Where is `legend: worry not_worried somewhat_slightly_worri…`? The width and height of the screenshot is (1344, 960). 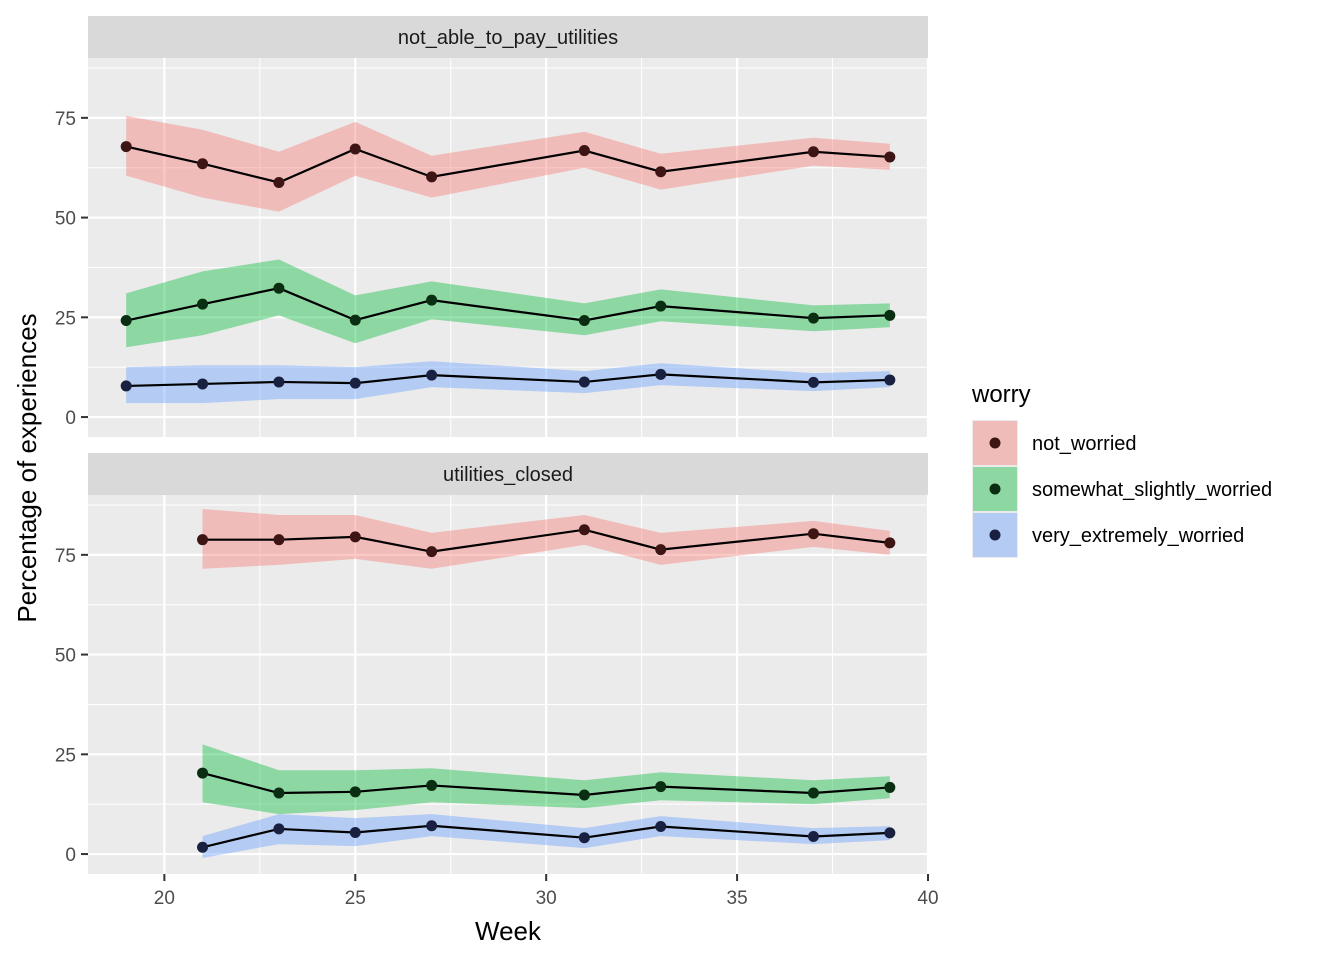
legend: worry not_worried somewhat_slightly_worri… is located at coordinates (1121, 469).